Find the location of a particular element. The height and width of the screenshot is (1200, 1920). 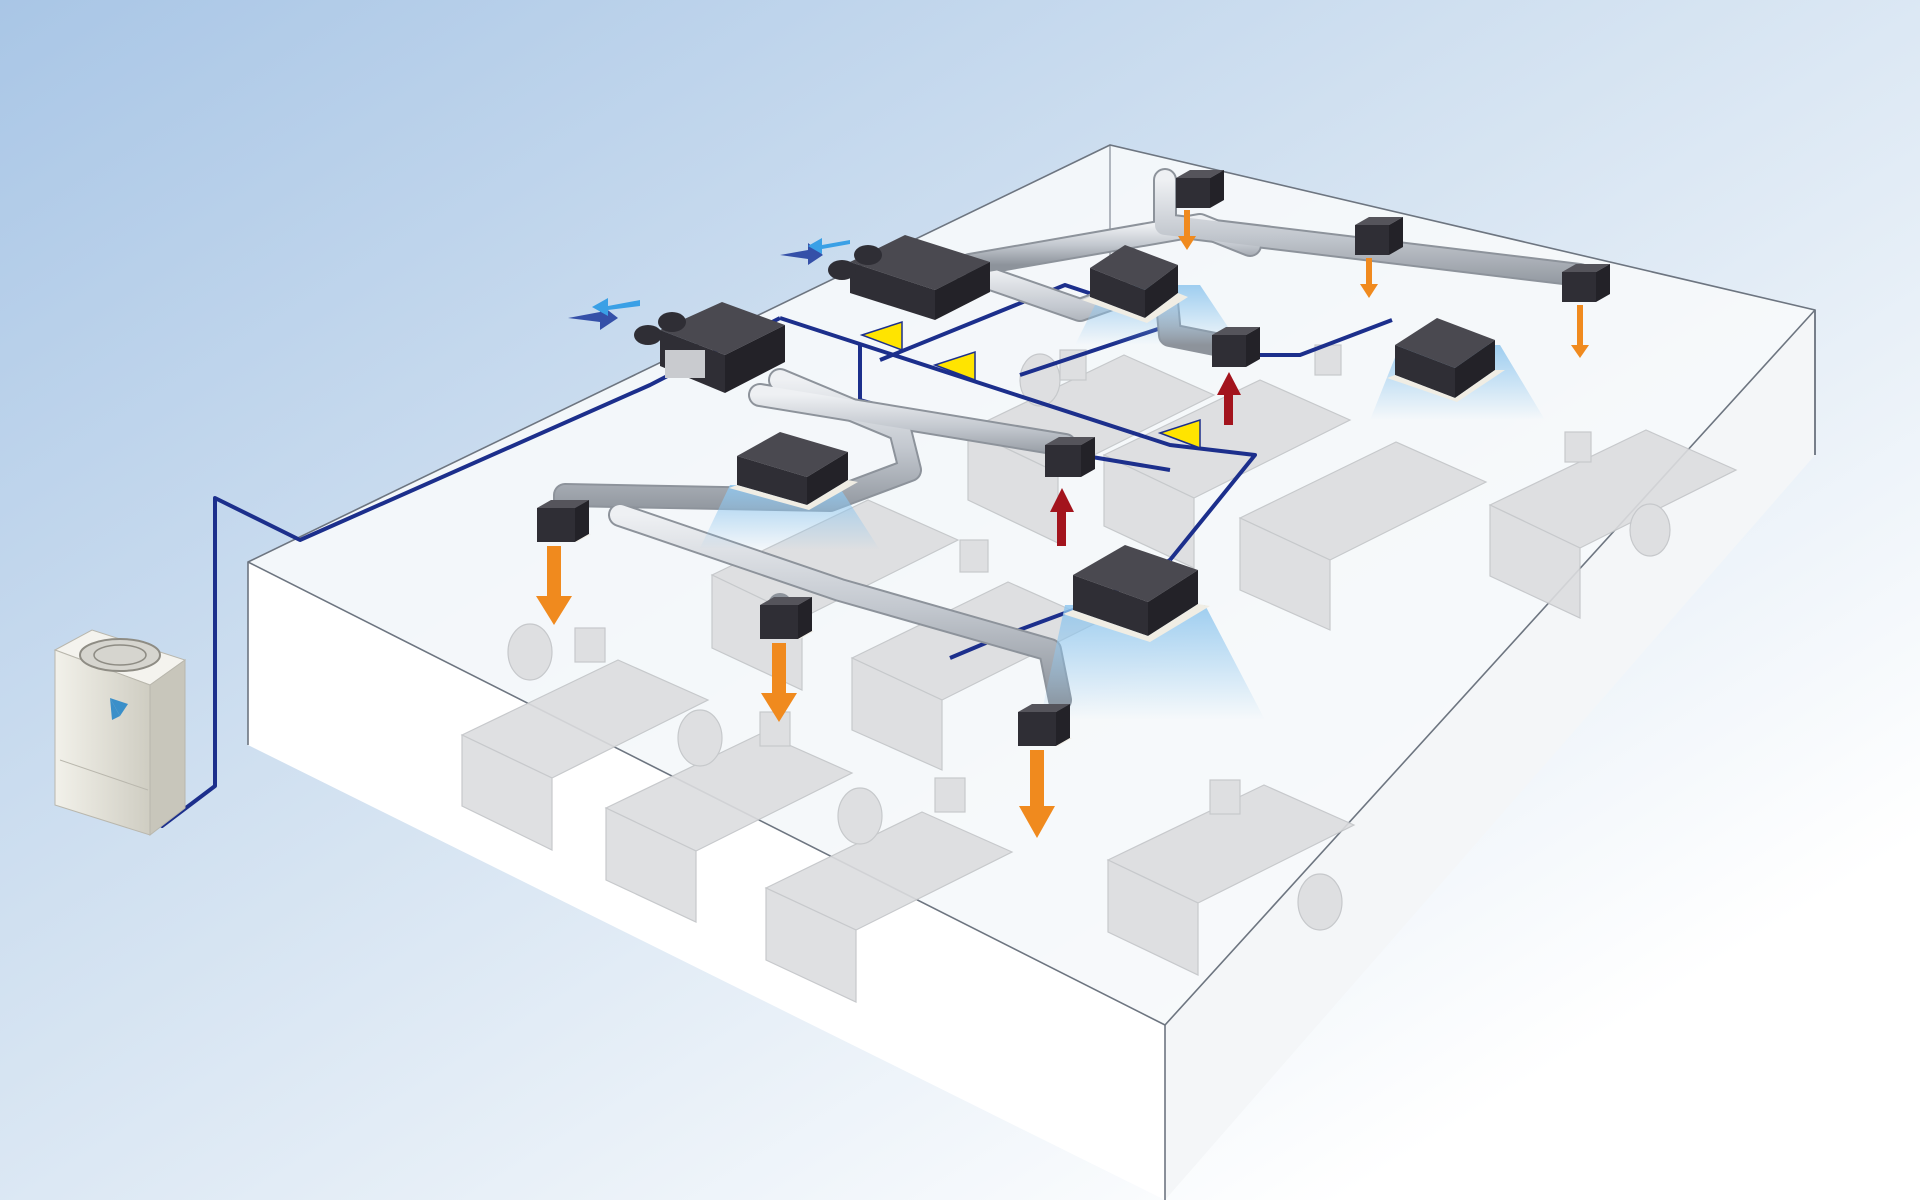

ventilation-air-arrows is located at coordinates (709, 284).